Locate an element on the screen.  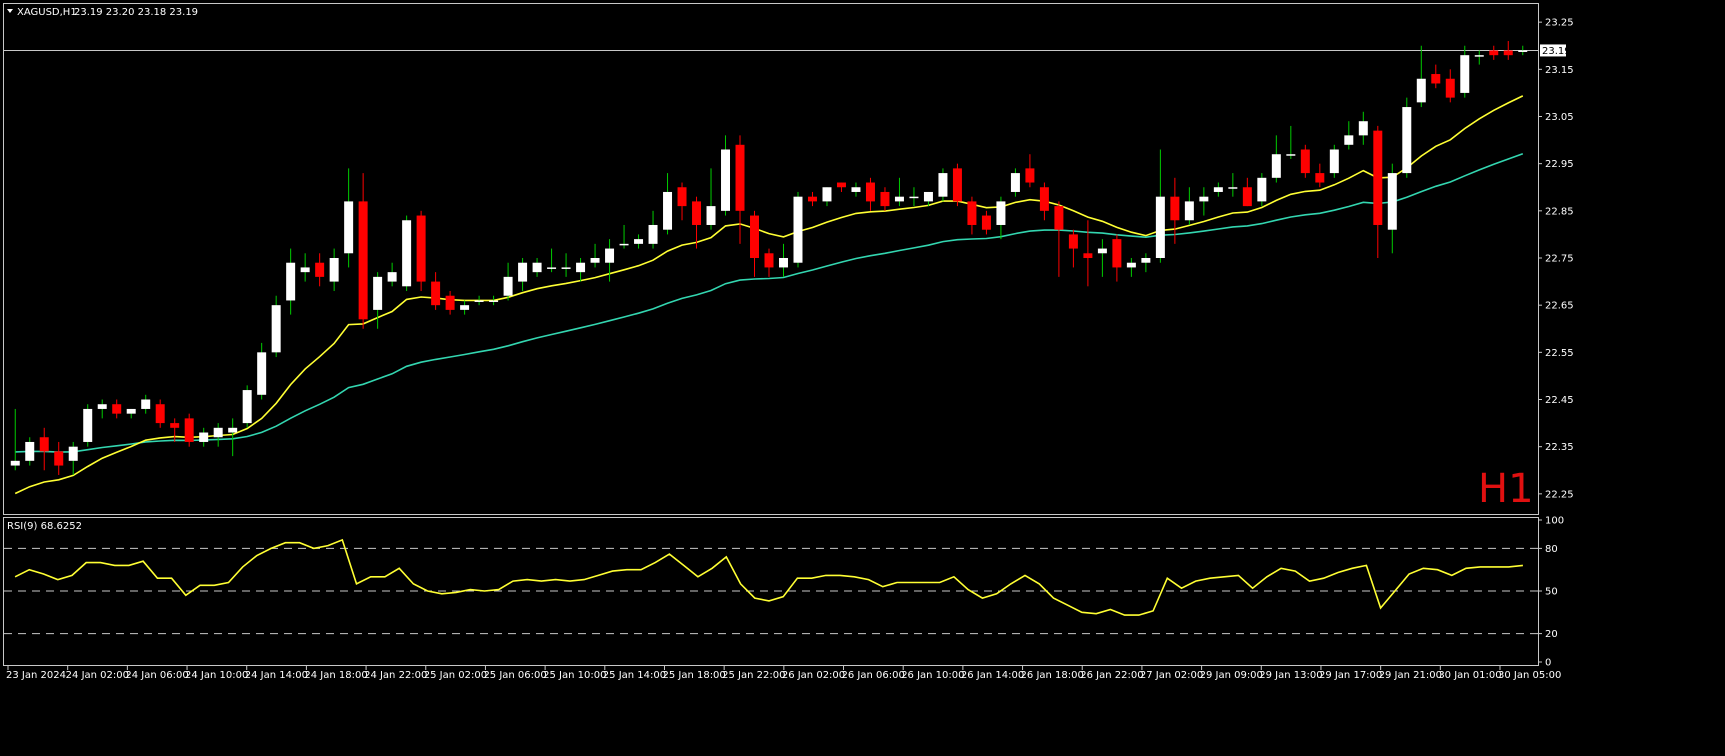
time-tick-label: 25 Jan 02:00 is located at coordinates (455, 675).